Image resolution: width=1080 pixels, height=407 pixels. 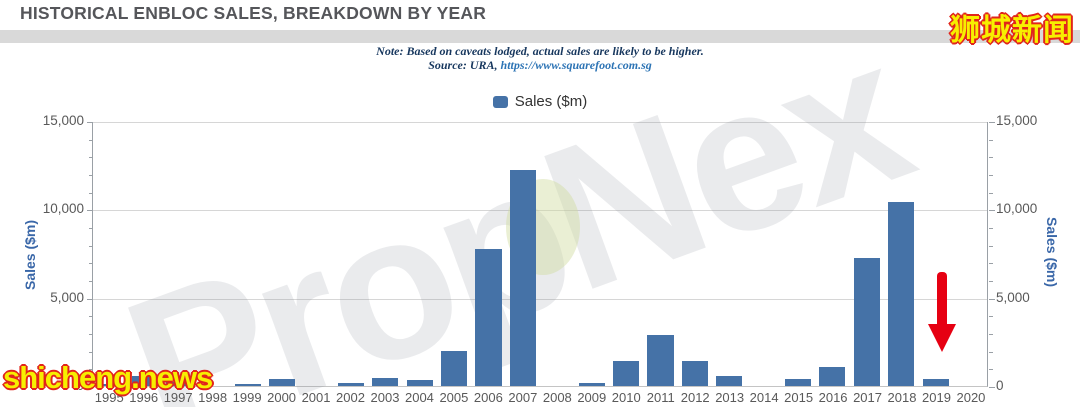 What do you see at coordinates (866, 321) in the screenshot?
I see `bar-2017` at bounding box center [866, 321].